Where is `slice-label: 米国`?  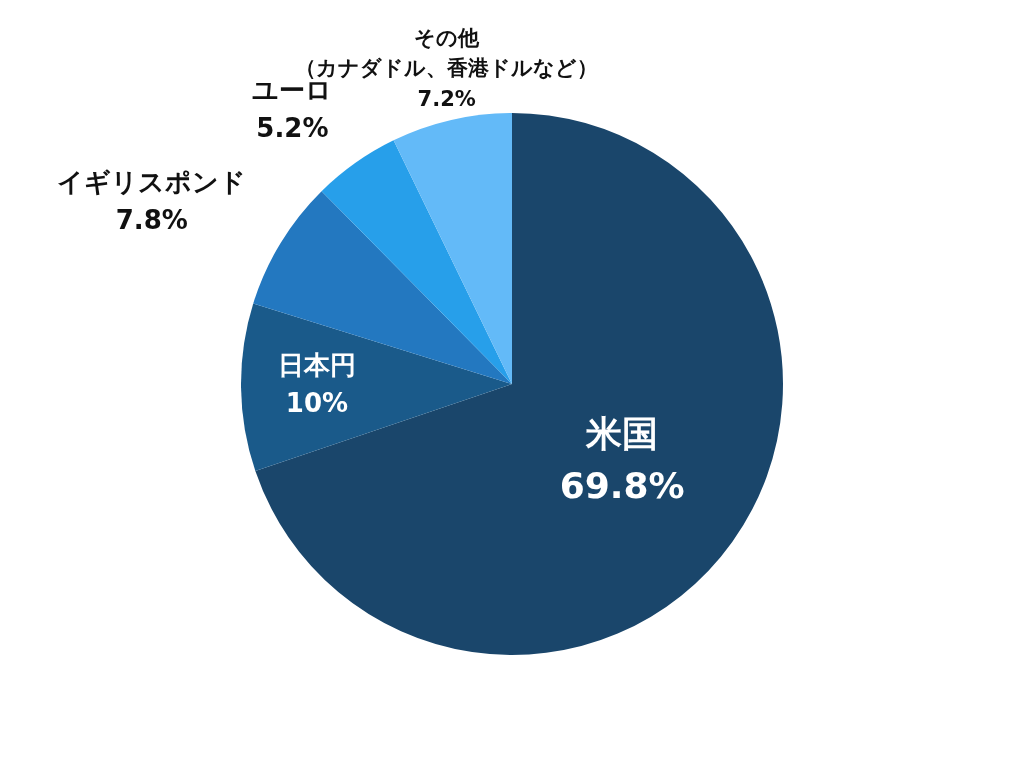 slice-label: 米国 is located at coordinates (622, 434).